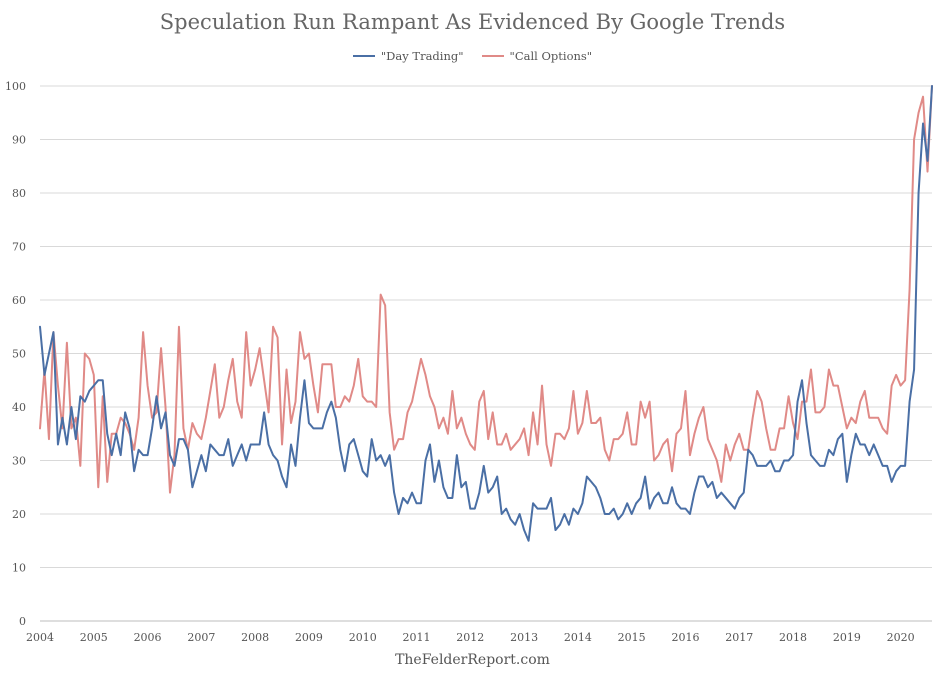  Describe the element at coordinates (524, 637) in the screenshot. I see `x-tick-label-2013: 2013` at that location.